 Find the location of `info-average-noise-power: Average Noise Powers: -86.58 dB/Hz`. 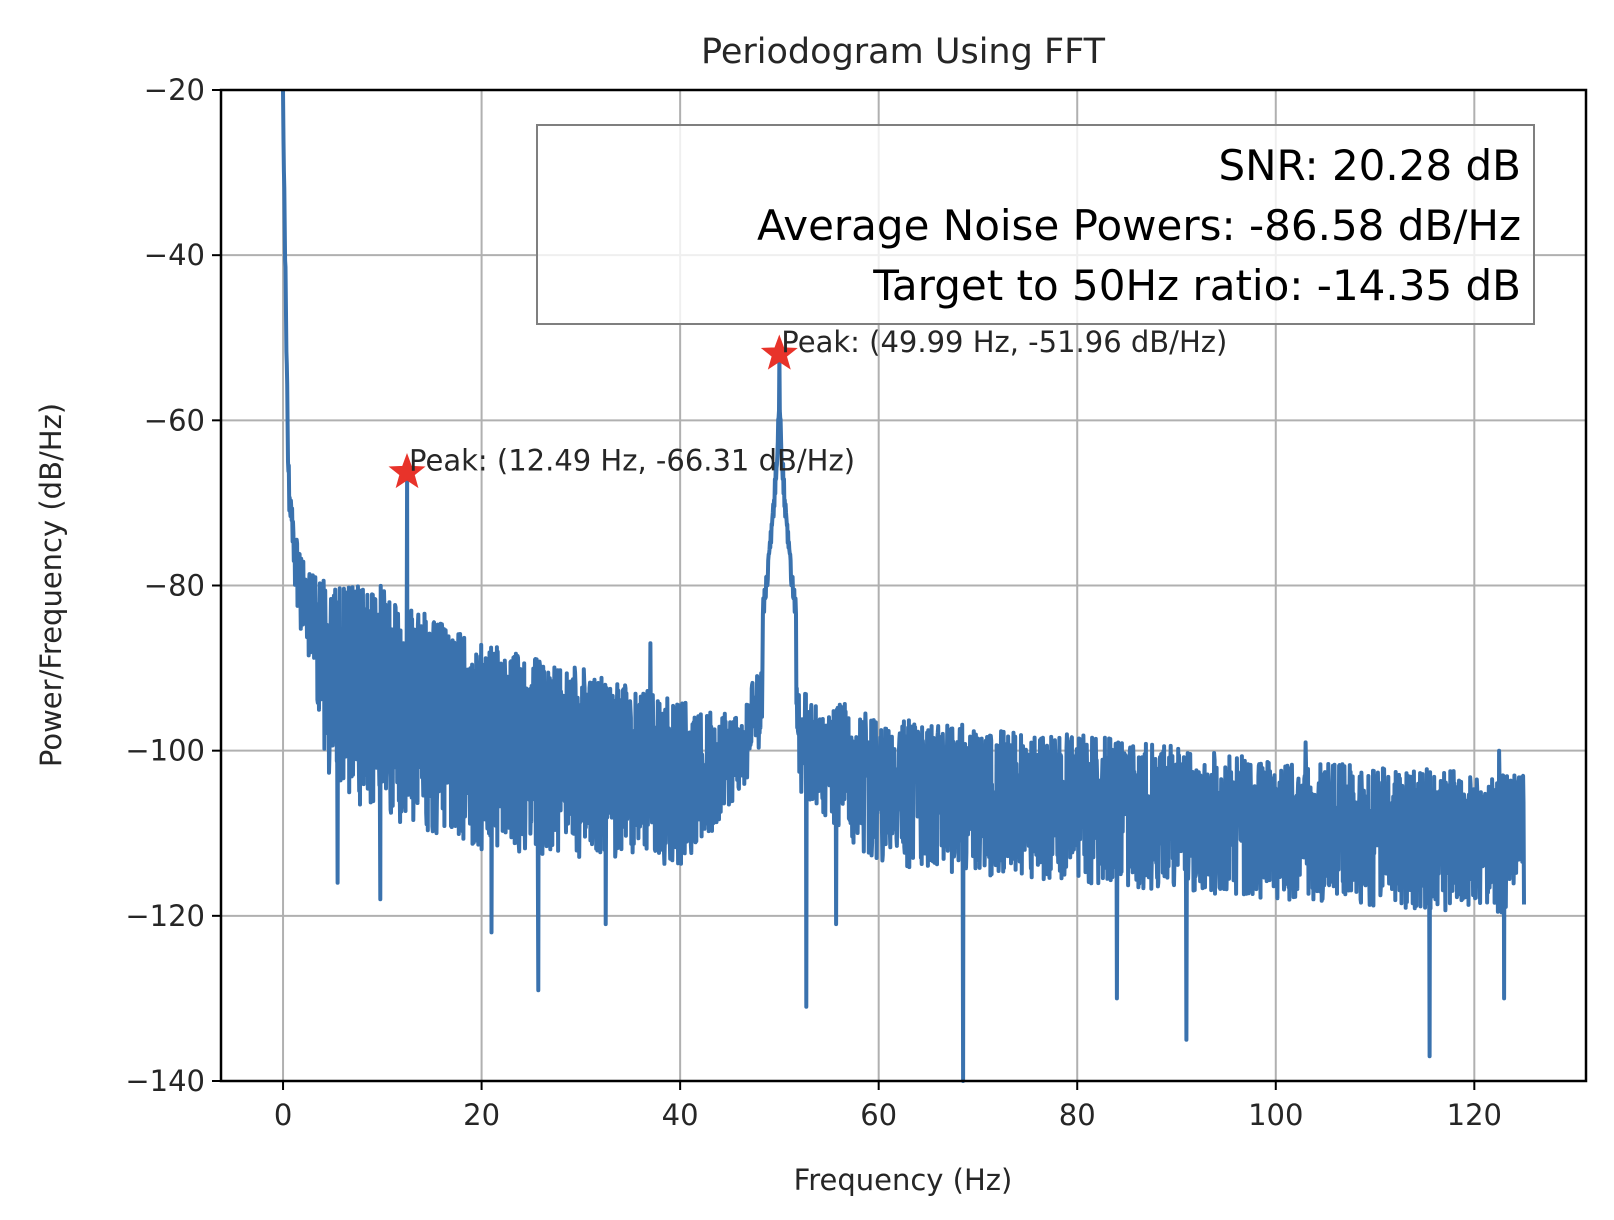

info-average-noise-power: Average Noise Powers: -86.58 dB/Hz is located at coordinates (1139, 225).